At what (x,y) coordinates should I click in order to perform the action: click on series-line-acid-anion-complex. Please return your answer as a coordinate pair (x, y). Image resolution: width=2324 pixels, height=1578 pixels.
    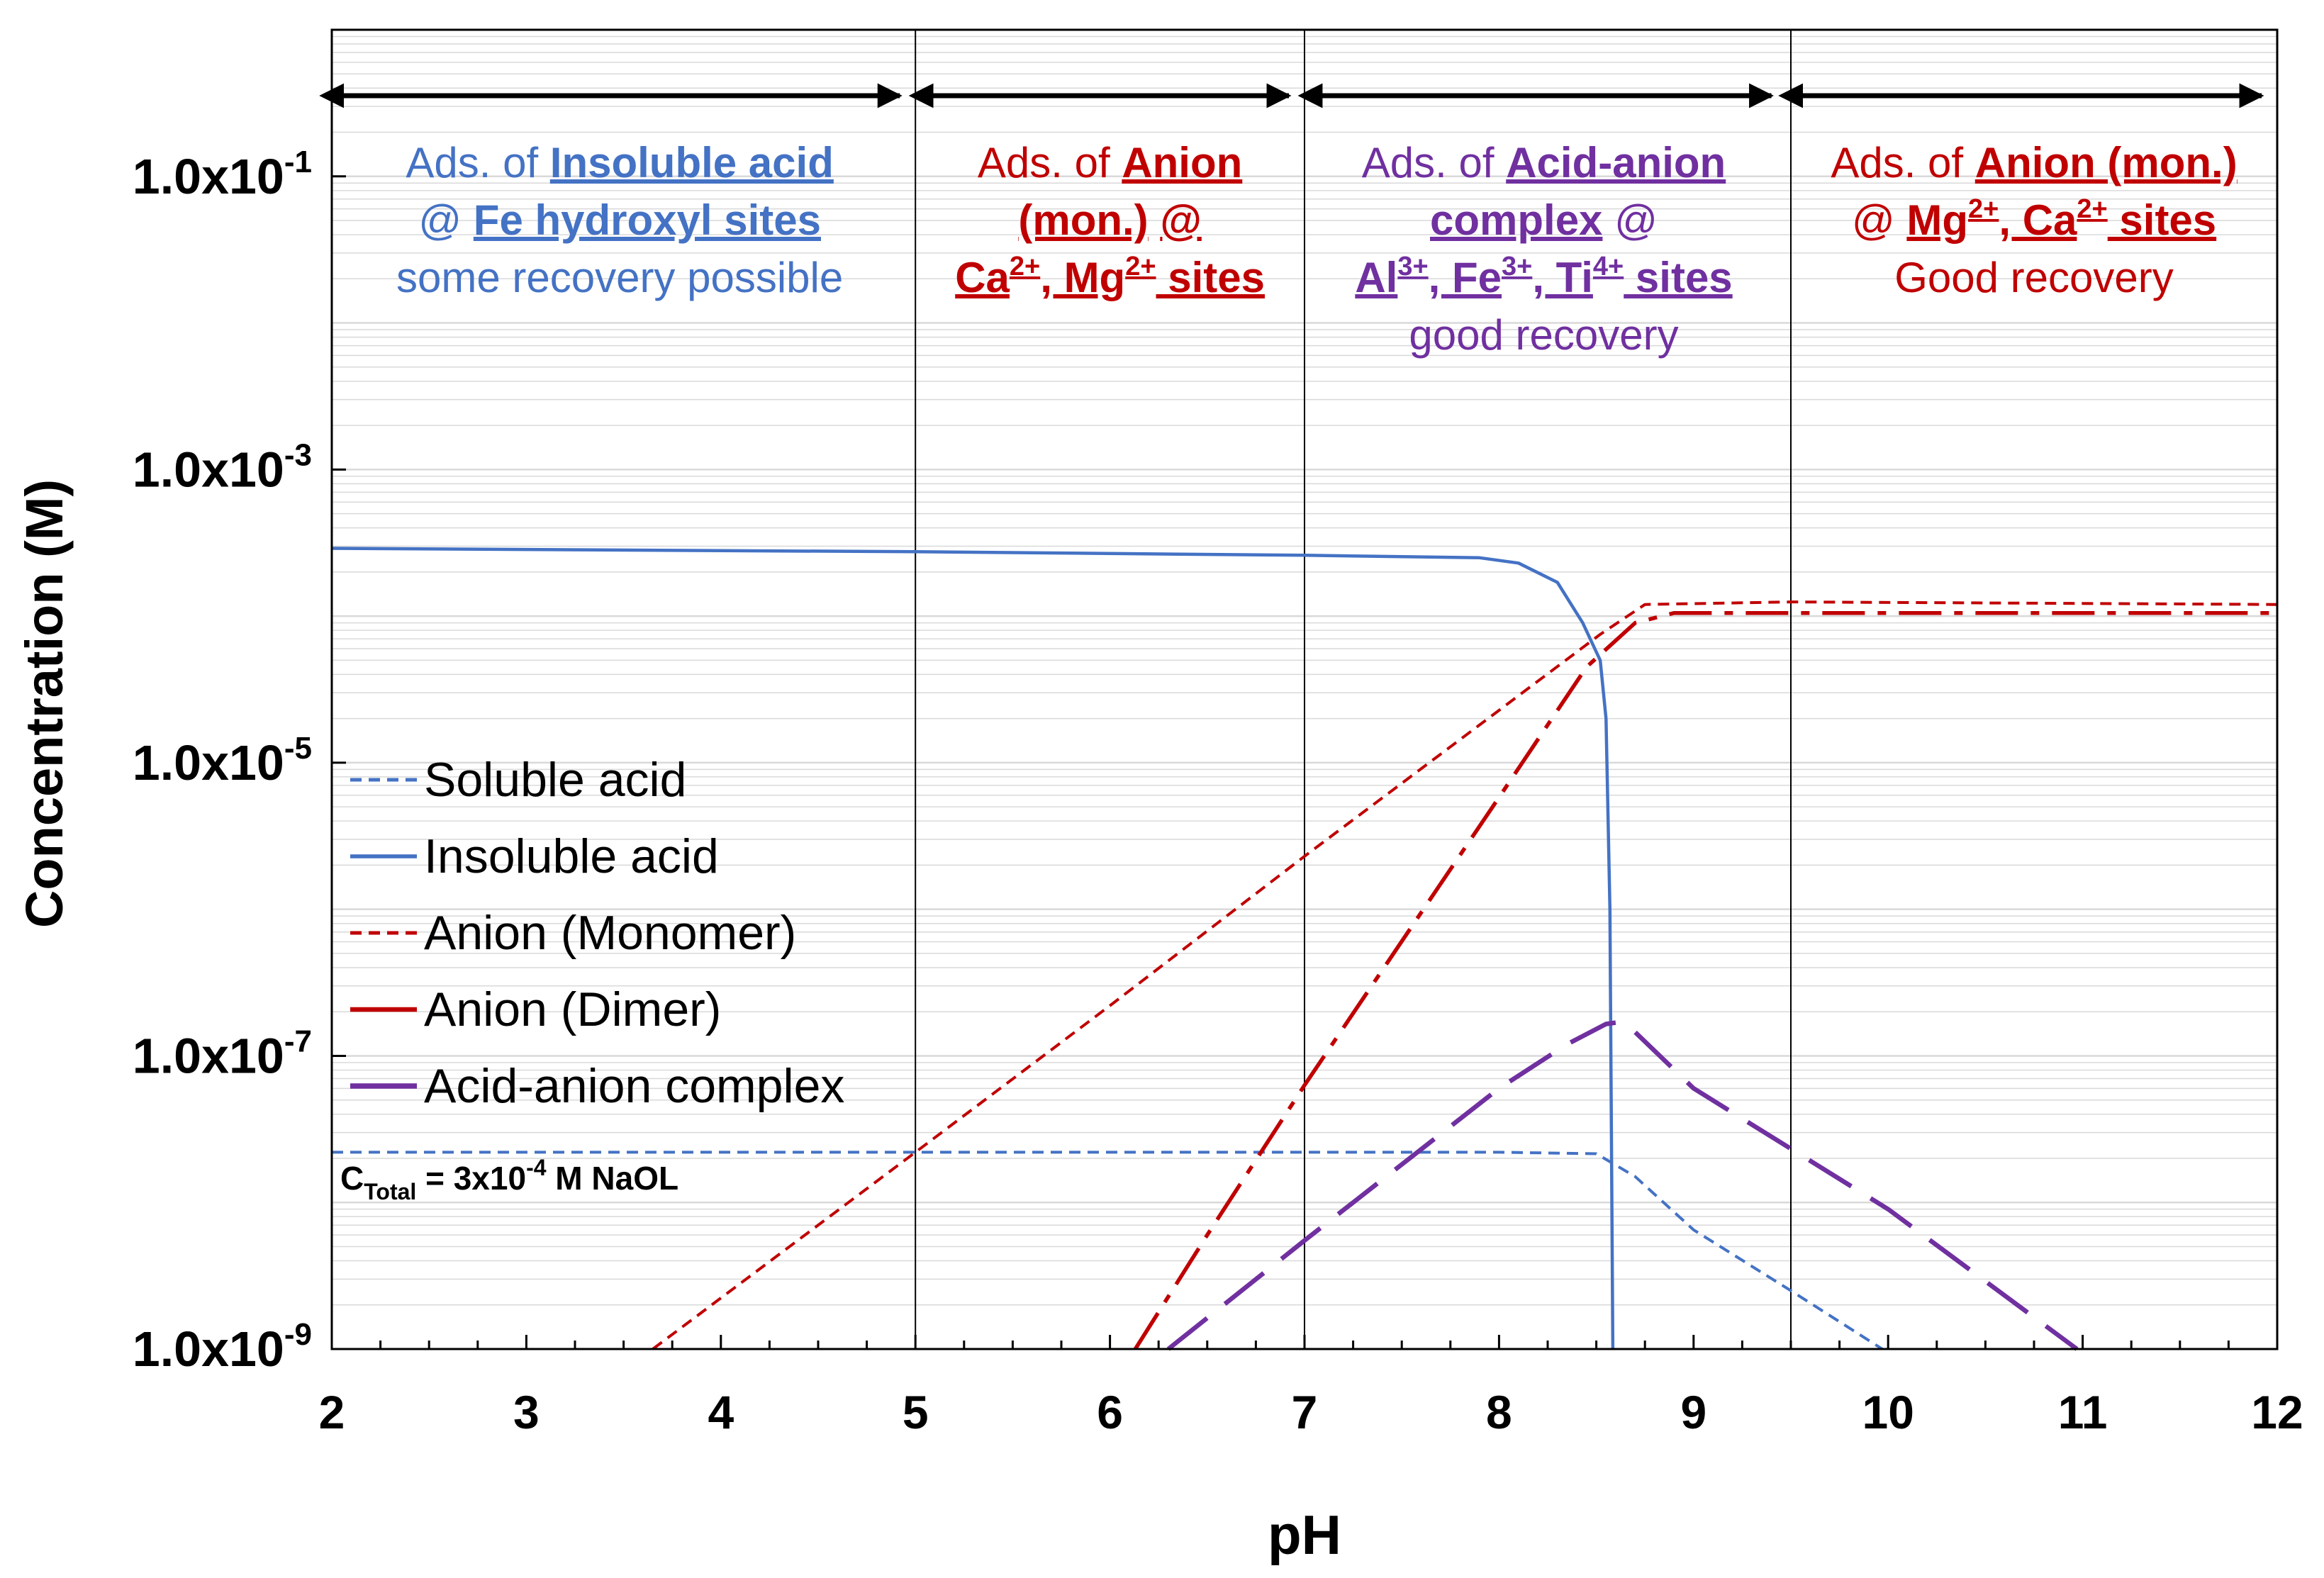
    Looking at the image, I should click on (1623, 1185).